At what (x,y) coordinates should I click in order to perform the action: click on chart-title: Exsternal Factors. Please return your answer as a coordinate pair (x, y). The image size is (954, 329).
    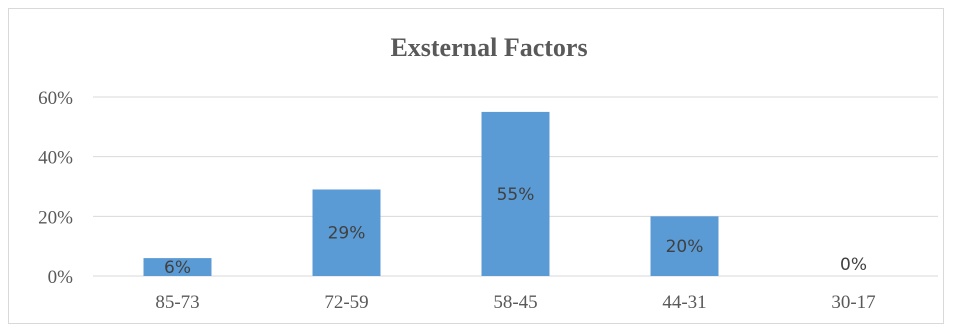
    Looking at the image, I should click on (488, 47).